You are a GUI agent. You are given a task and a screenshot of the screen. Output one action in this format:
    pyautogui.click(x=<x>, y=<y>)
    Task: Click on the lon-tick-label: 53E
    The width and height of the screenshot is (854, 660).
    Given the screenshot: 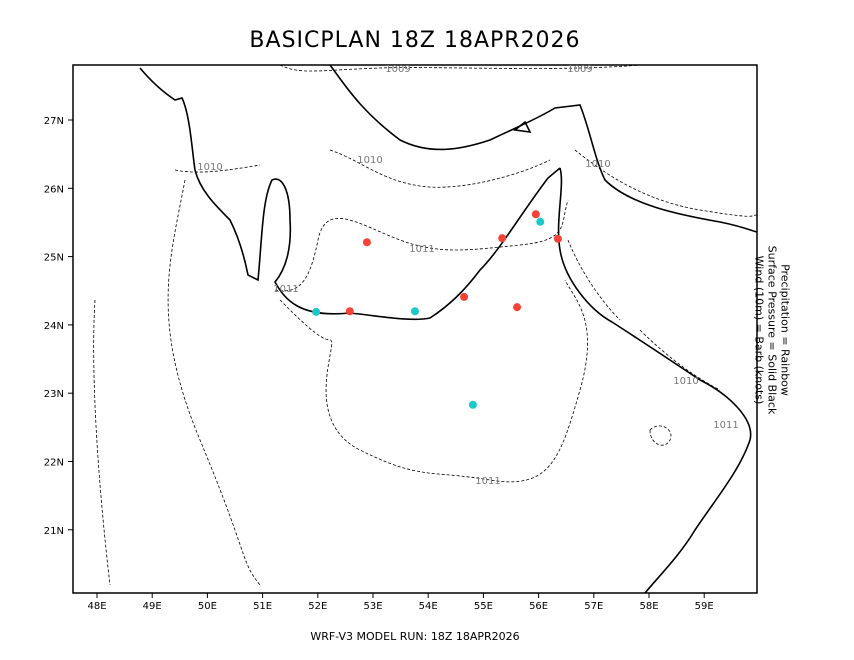 What is the action you would take?
    pyautogui.click(x=372, y=606)
    